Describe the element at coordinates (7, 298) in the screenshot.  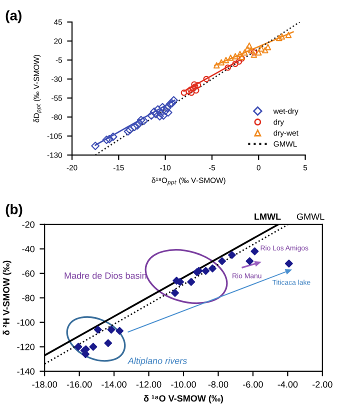
I see `y-axis-title: δ ²H V-SMOW (‰)` at that location.